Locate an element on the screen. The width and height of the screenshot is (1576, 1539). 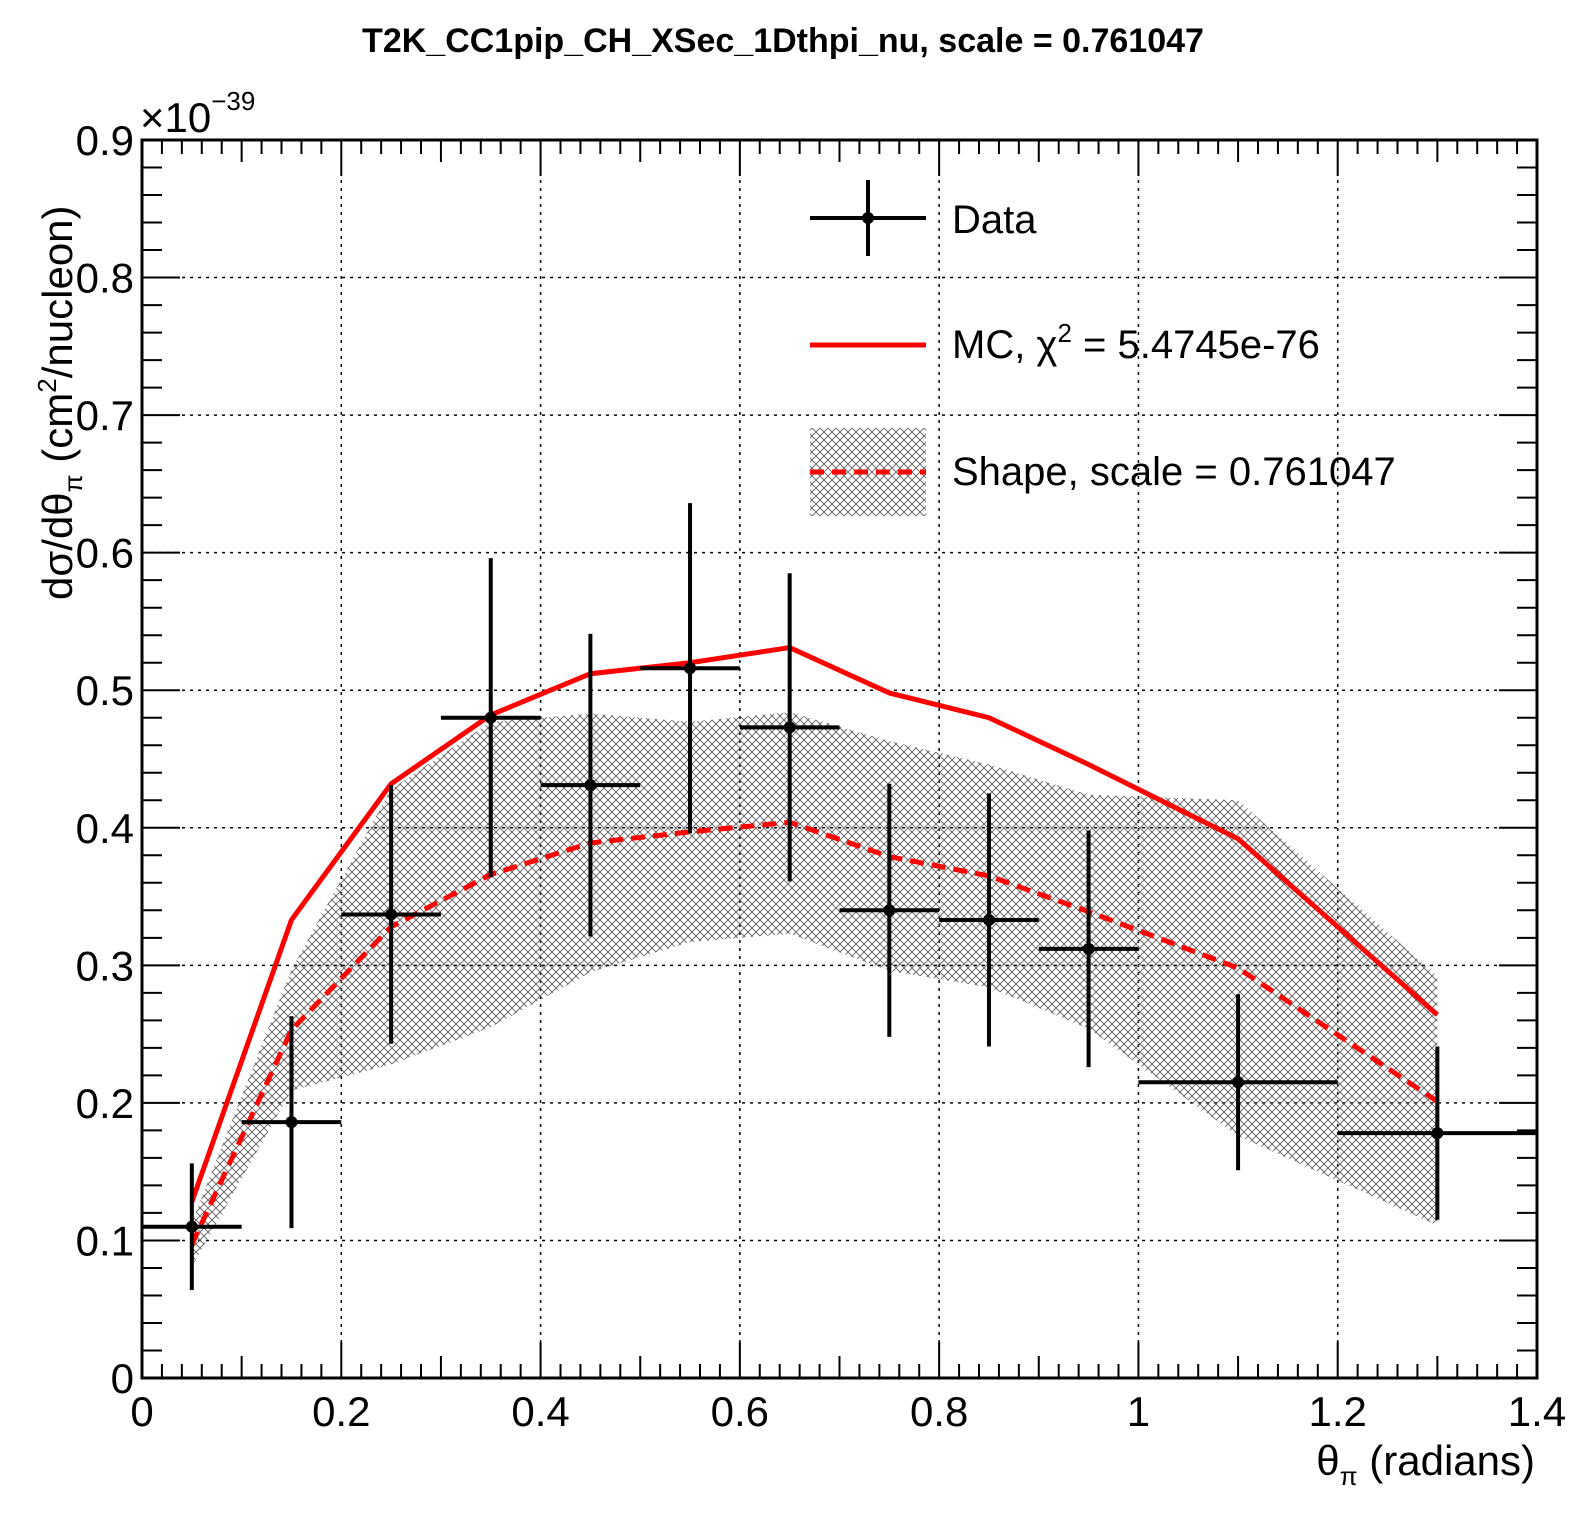
y-tick-label: 0.9 is located at coordinates (105, 140).